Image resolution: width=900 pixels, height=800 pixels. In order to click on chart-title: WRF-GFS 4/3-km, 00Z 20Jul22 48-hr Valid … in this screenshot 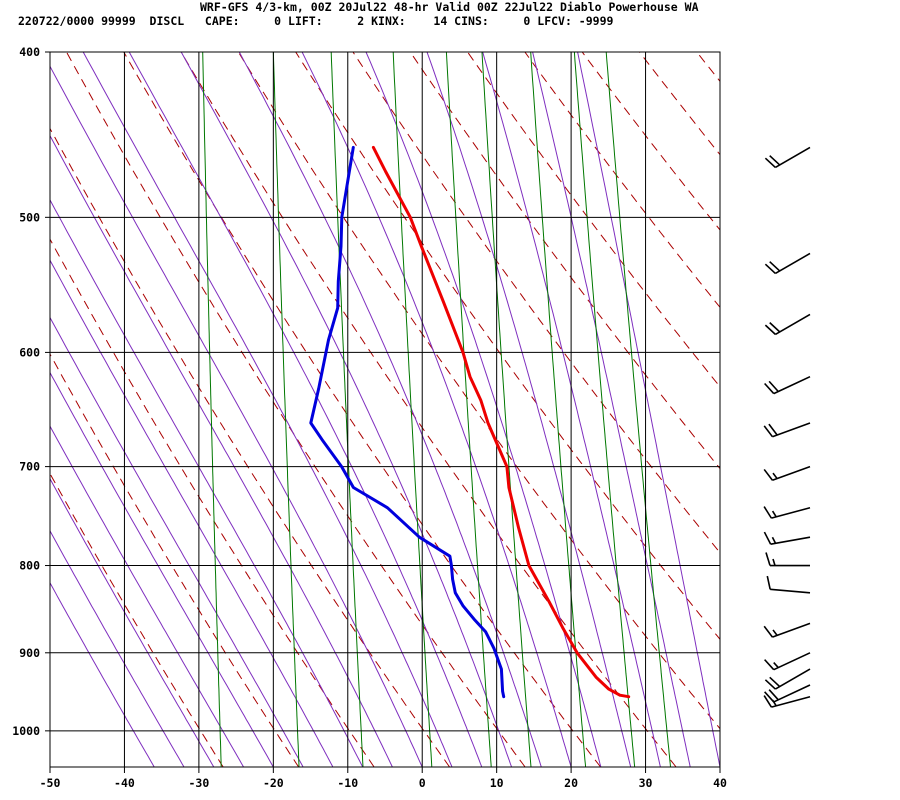, I will do `click(449, 7)`.